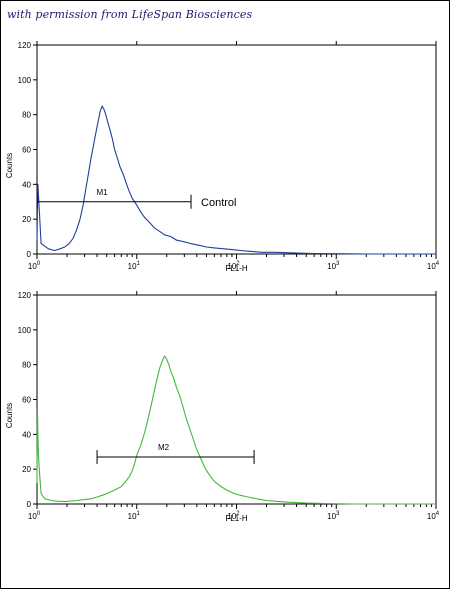 The height and width of the screenshot is (589, 450). What do you see at coordinates (164, 447) in the screenshot?
I see `gate-label: M2` at bounding box center [164, 447].